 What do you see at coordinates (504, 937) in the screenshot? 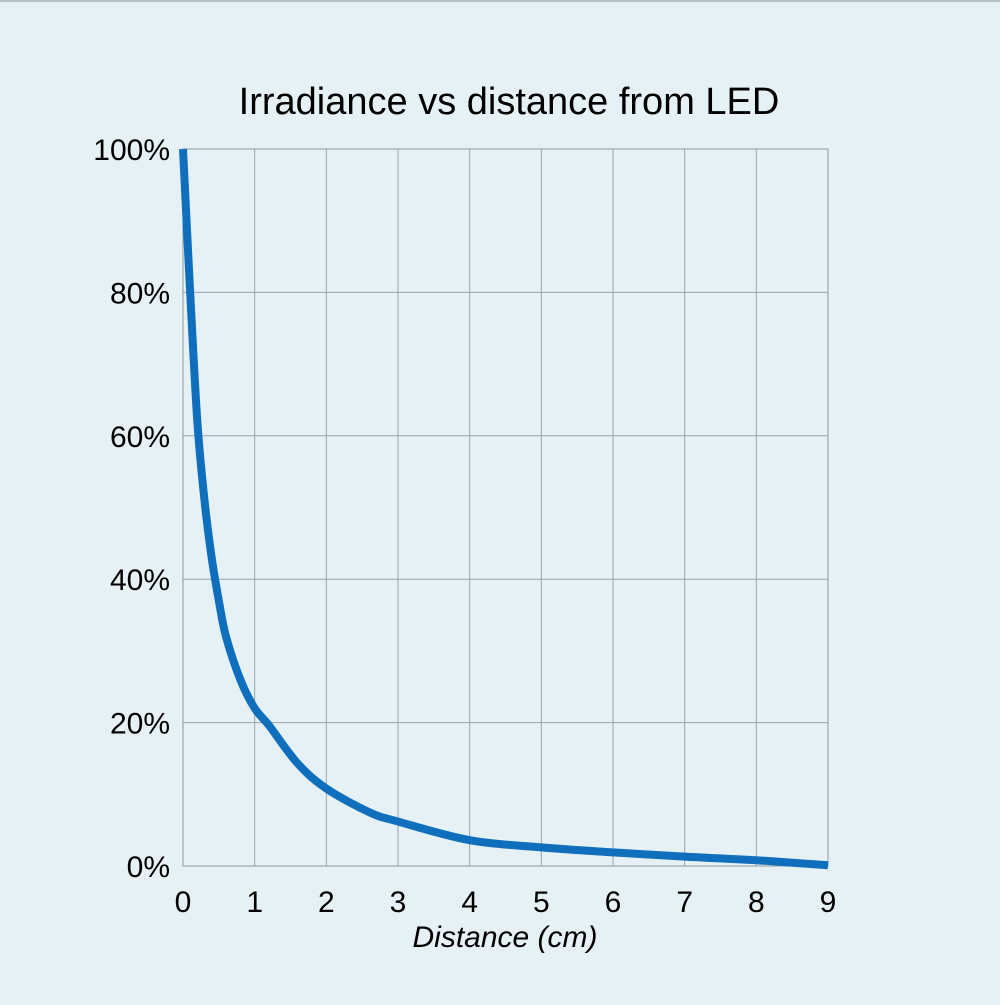
I see `x-axis-label: Distance (cm)` at bounding box center [504, 937].